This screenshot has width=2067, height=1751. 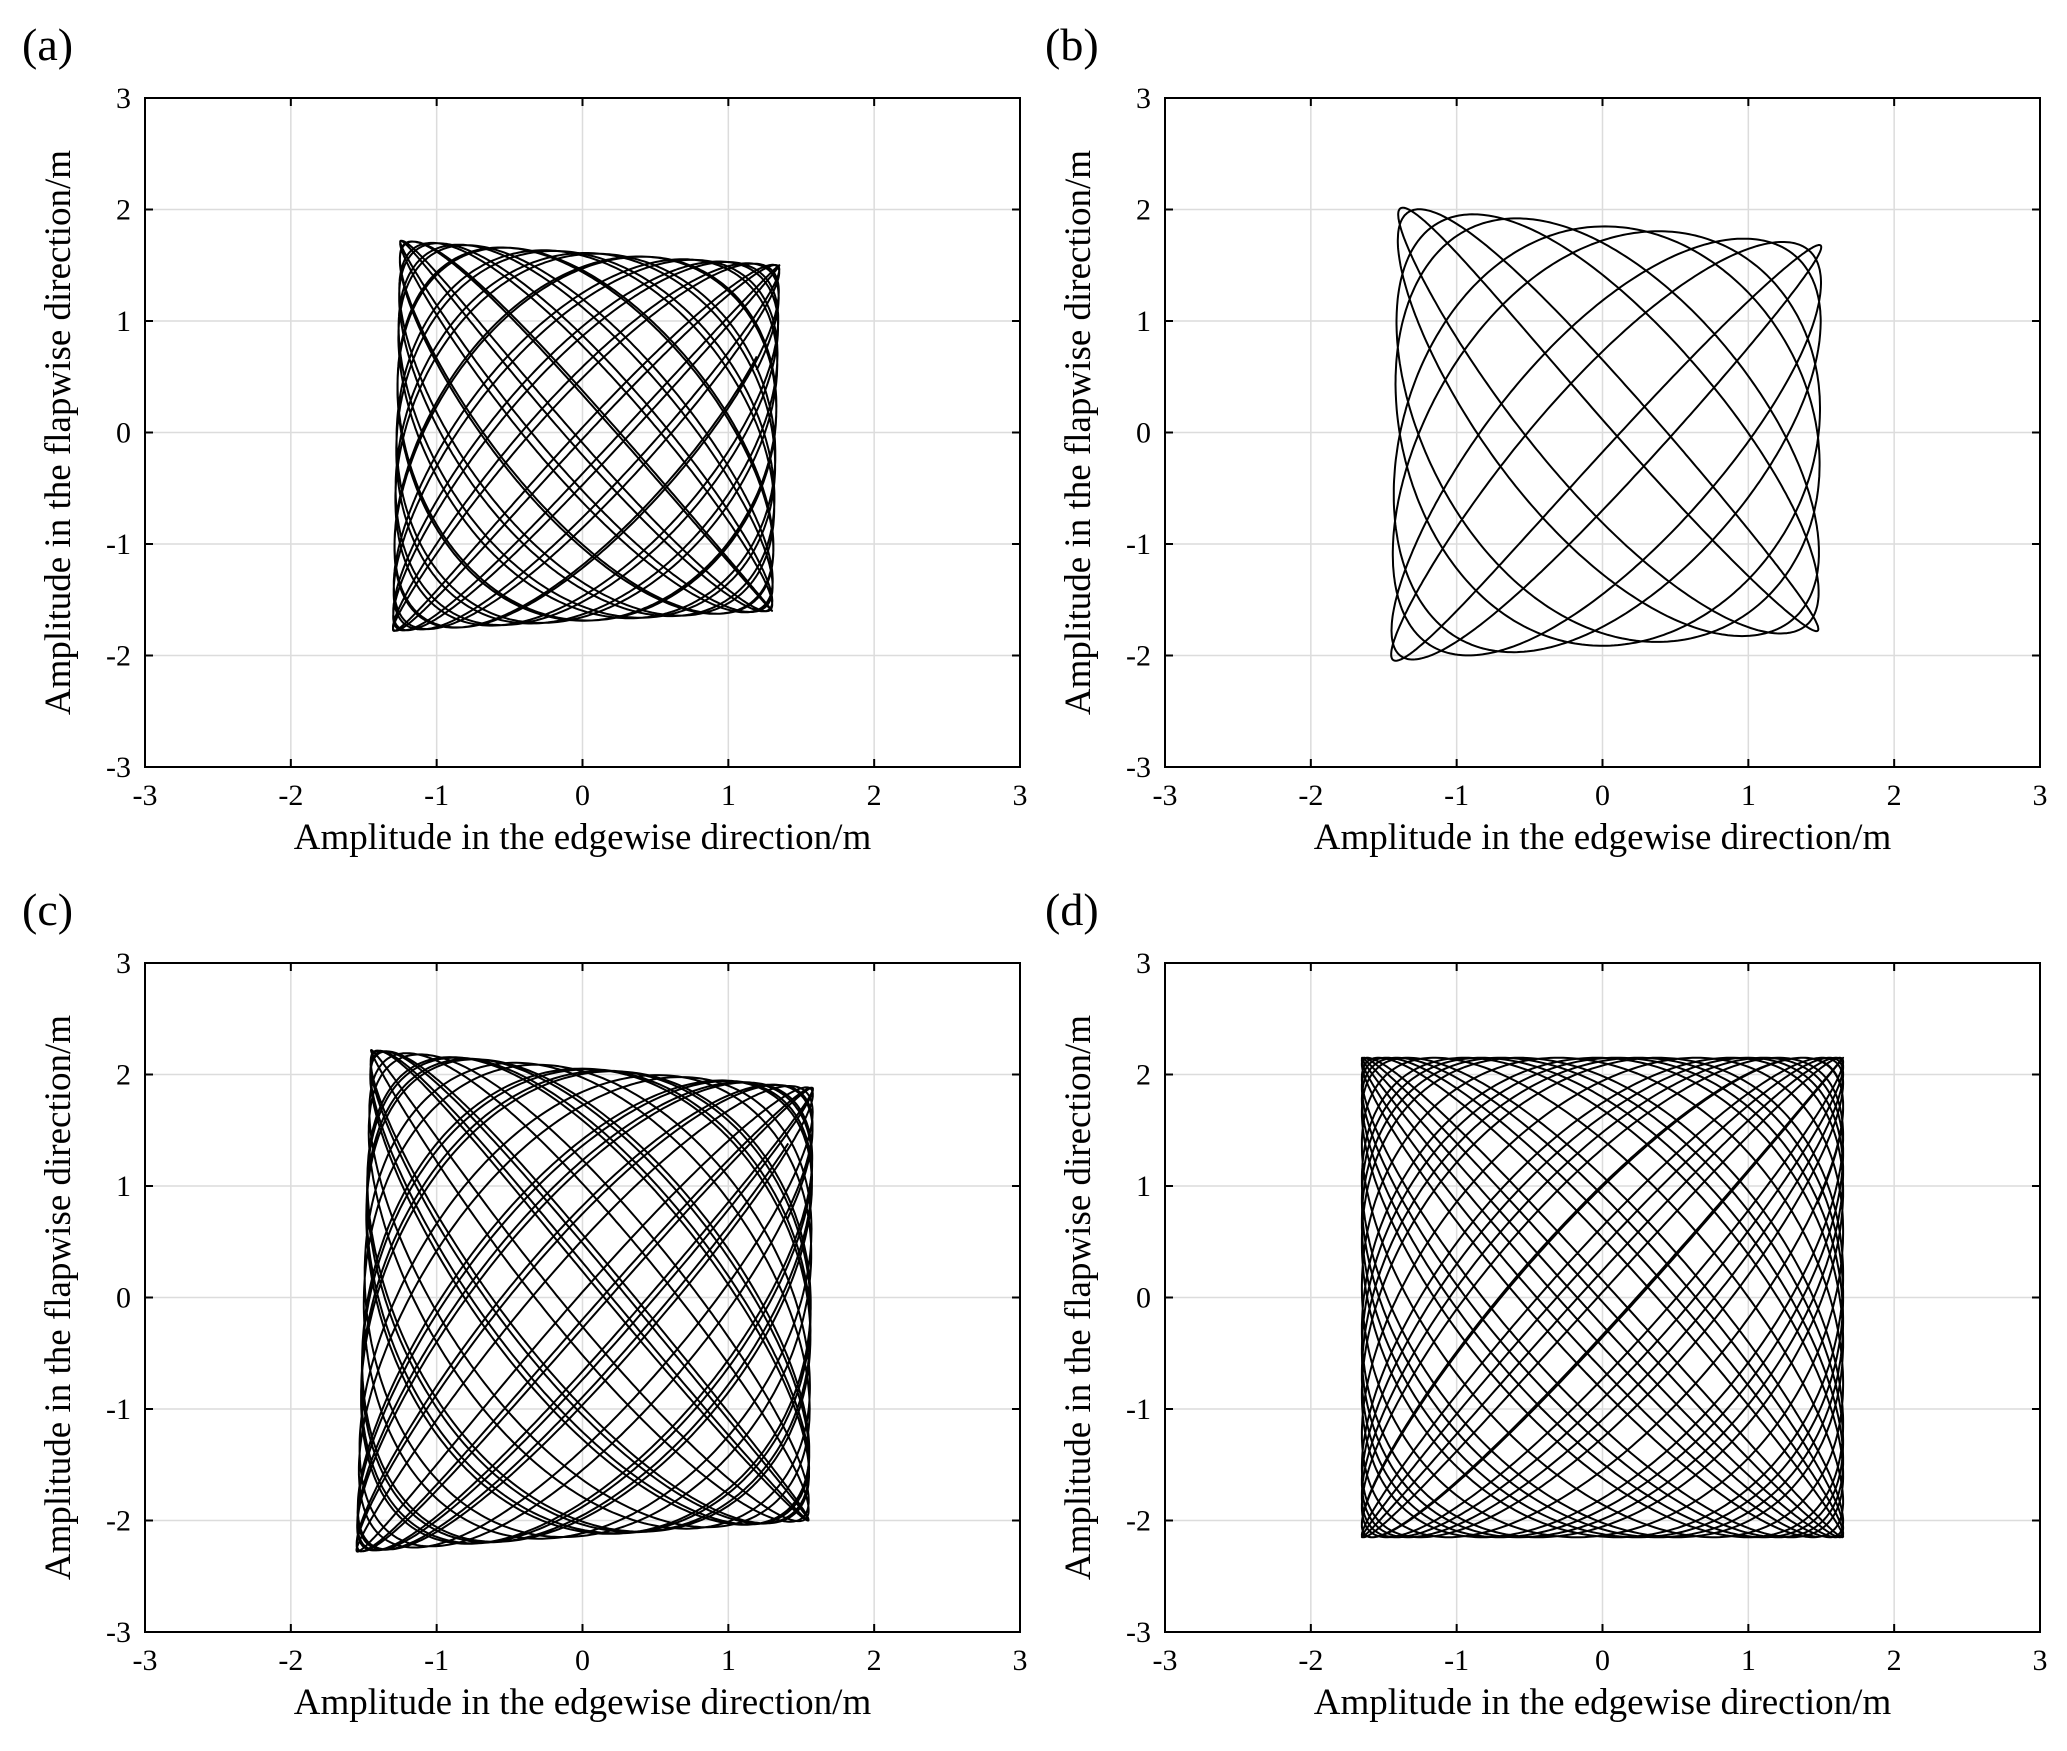 I want to click on panel-label: (d), so click(x=1072, y=909).